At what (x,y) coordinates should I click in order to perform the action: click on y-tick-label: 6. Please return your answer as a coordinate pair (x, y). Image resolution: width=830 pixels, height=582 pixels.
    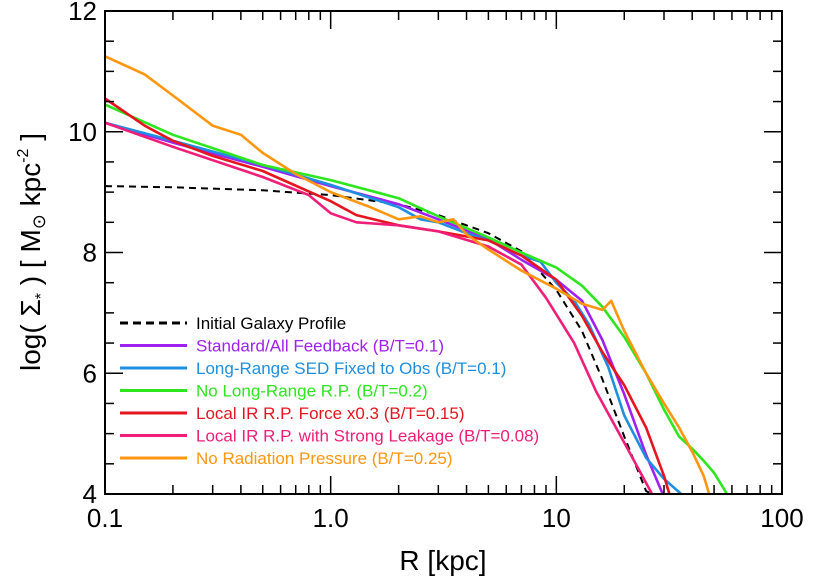
    Looking at the image, I should click on (90, 373).